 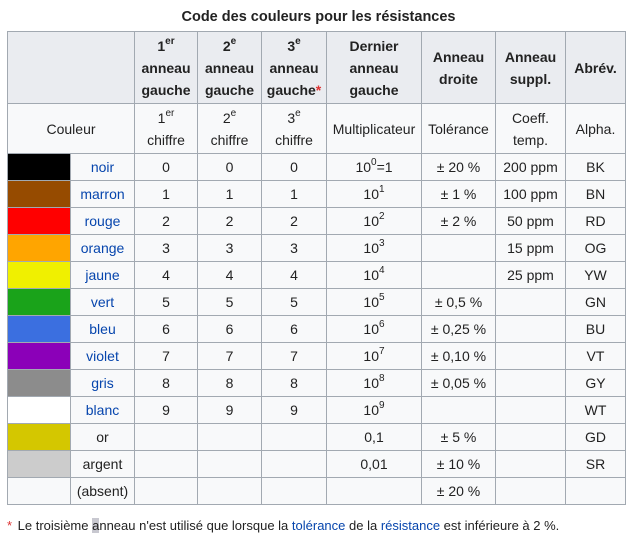 What do you see at coordinates (102, 329) in the screenshot?
I see `color-link: bleu` at bounding box center [102, 329].